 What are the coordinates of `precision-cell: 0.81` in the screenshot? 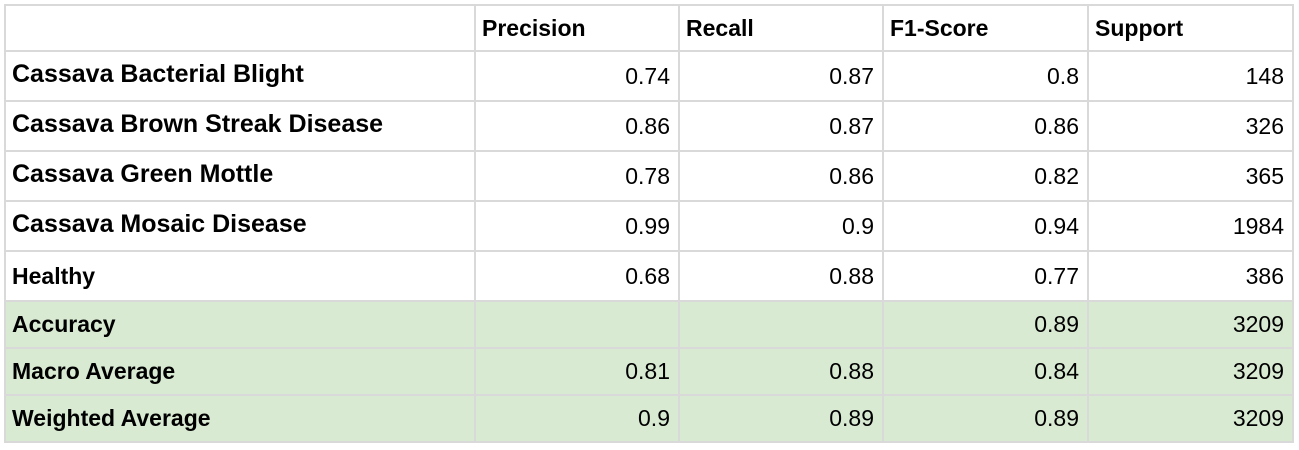 It's located at (577, 371).